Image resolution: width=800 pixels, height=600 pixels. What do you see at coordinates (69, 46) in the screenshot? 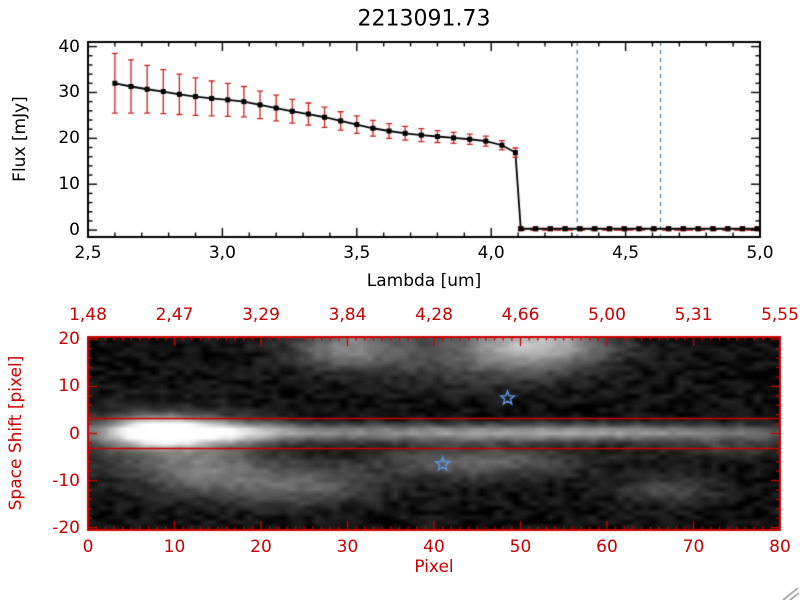
I see `spectrum-y-tick-label: 40` at bounding box center [69, 46].